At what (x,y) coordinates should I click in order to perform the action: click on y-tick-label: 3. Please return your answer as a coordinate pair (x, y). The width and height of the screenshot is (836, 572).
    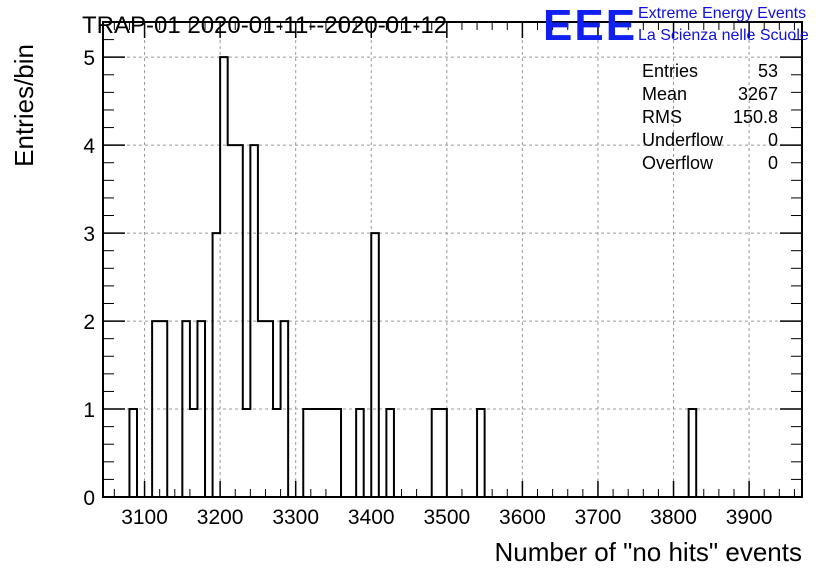
    Looking at the image, I should click on (89, 234).